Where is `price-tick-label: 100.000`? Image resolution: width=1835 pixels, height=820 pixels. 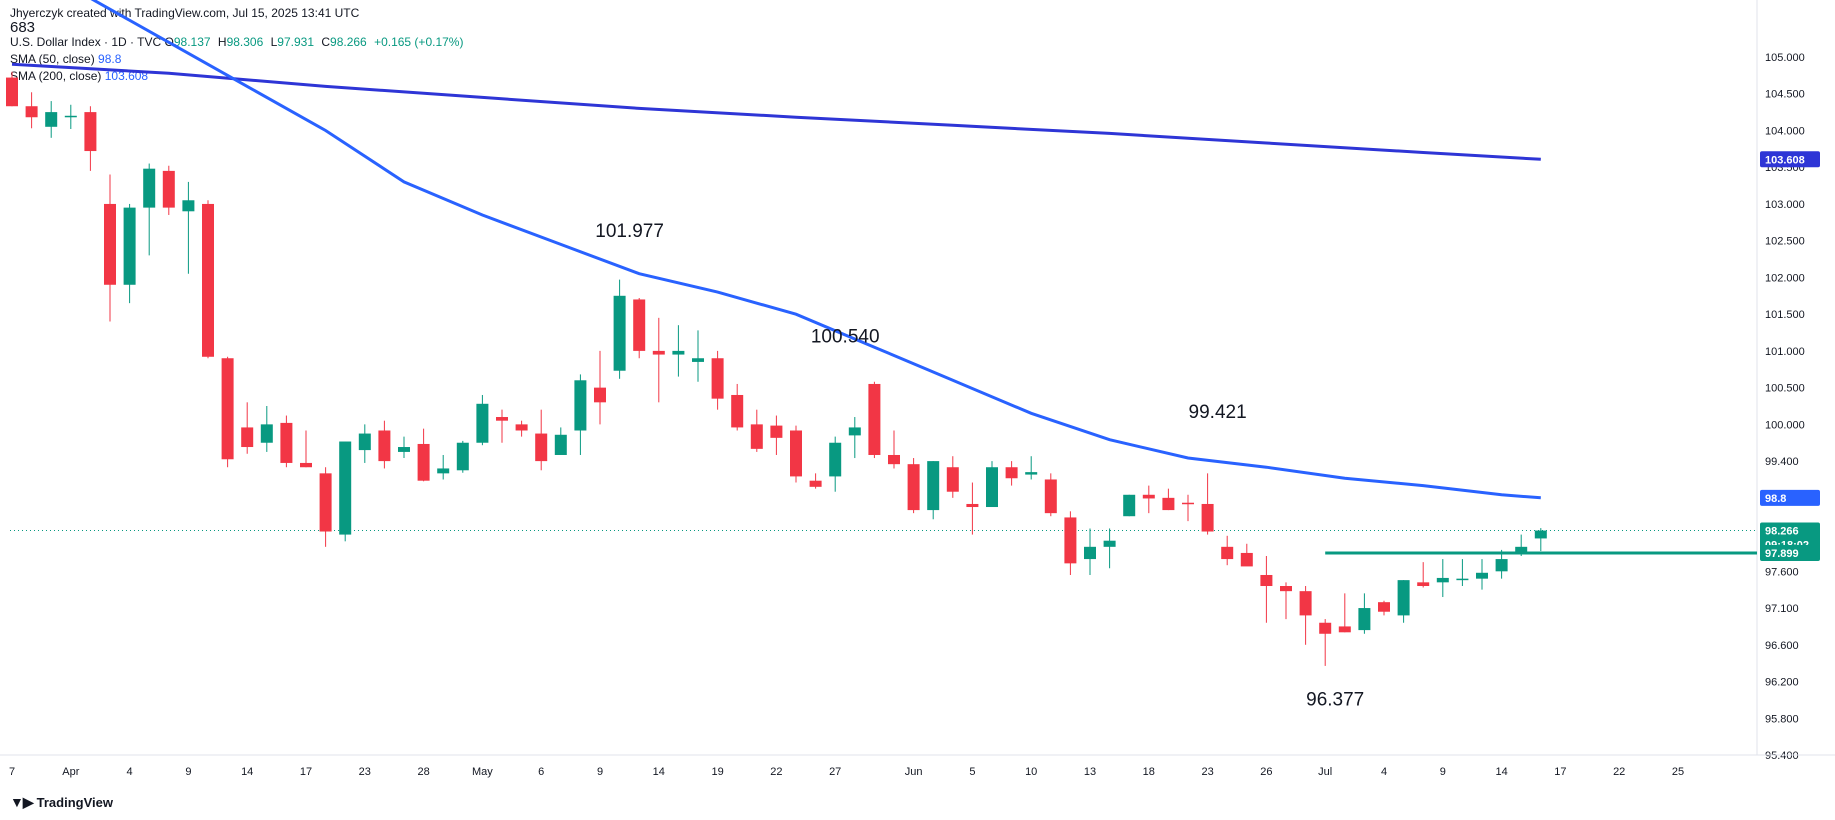
price-tick-label: 100.000 is located at coordinates (1785, 425).